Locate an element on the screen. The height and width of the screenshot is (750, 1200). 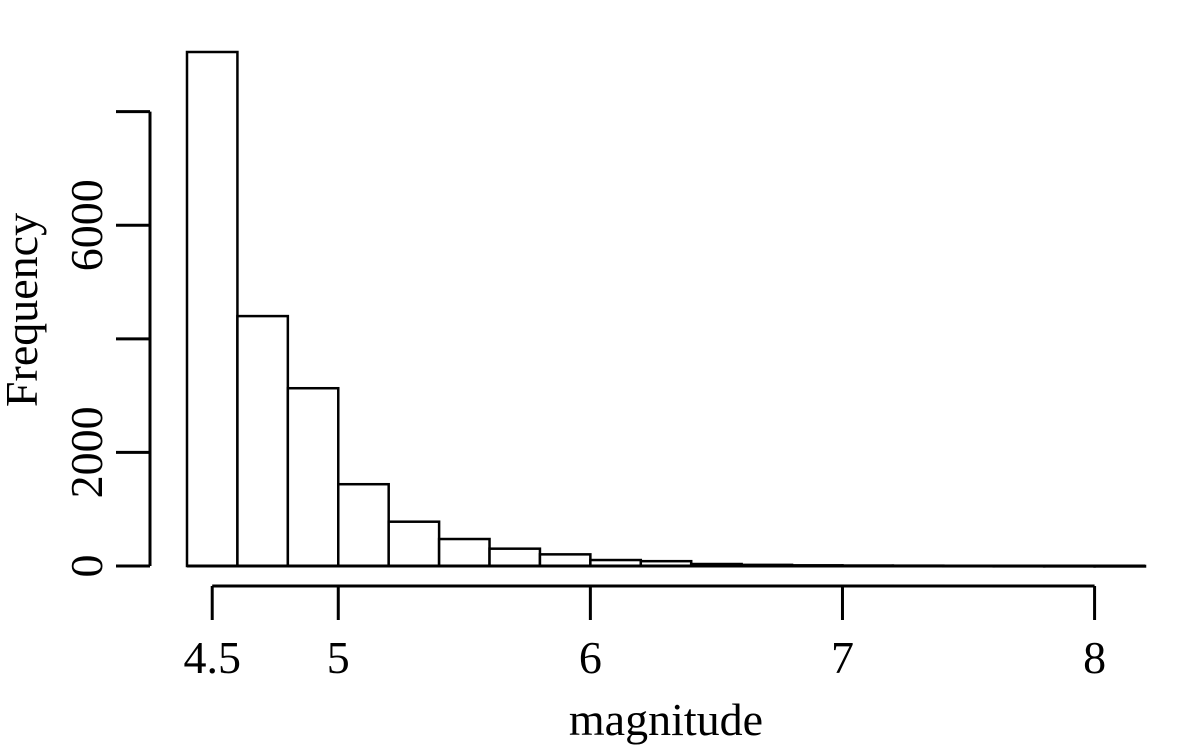
x-axis: 4.5 5 6 7 8 is located at coordinates (644, 633).